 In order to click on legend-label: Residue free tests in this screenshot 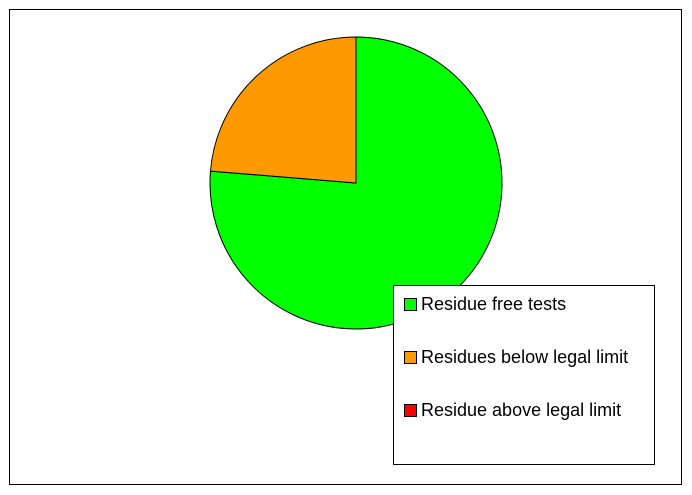, I will do `click(494, 304)`.